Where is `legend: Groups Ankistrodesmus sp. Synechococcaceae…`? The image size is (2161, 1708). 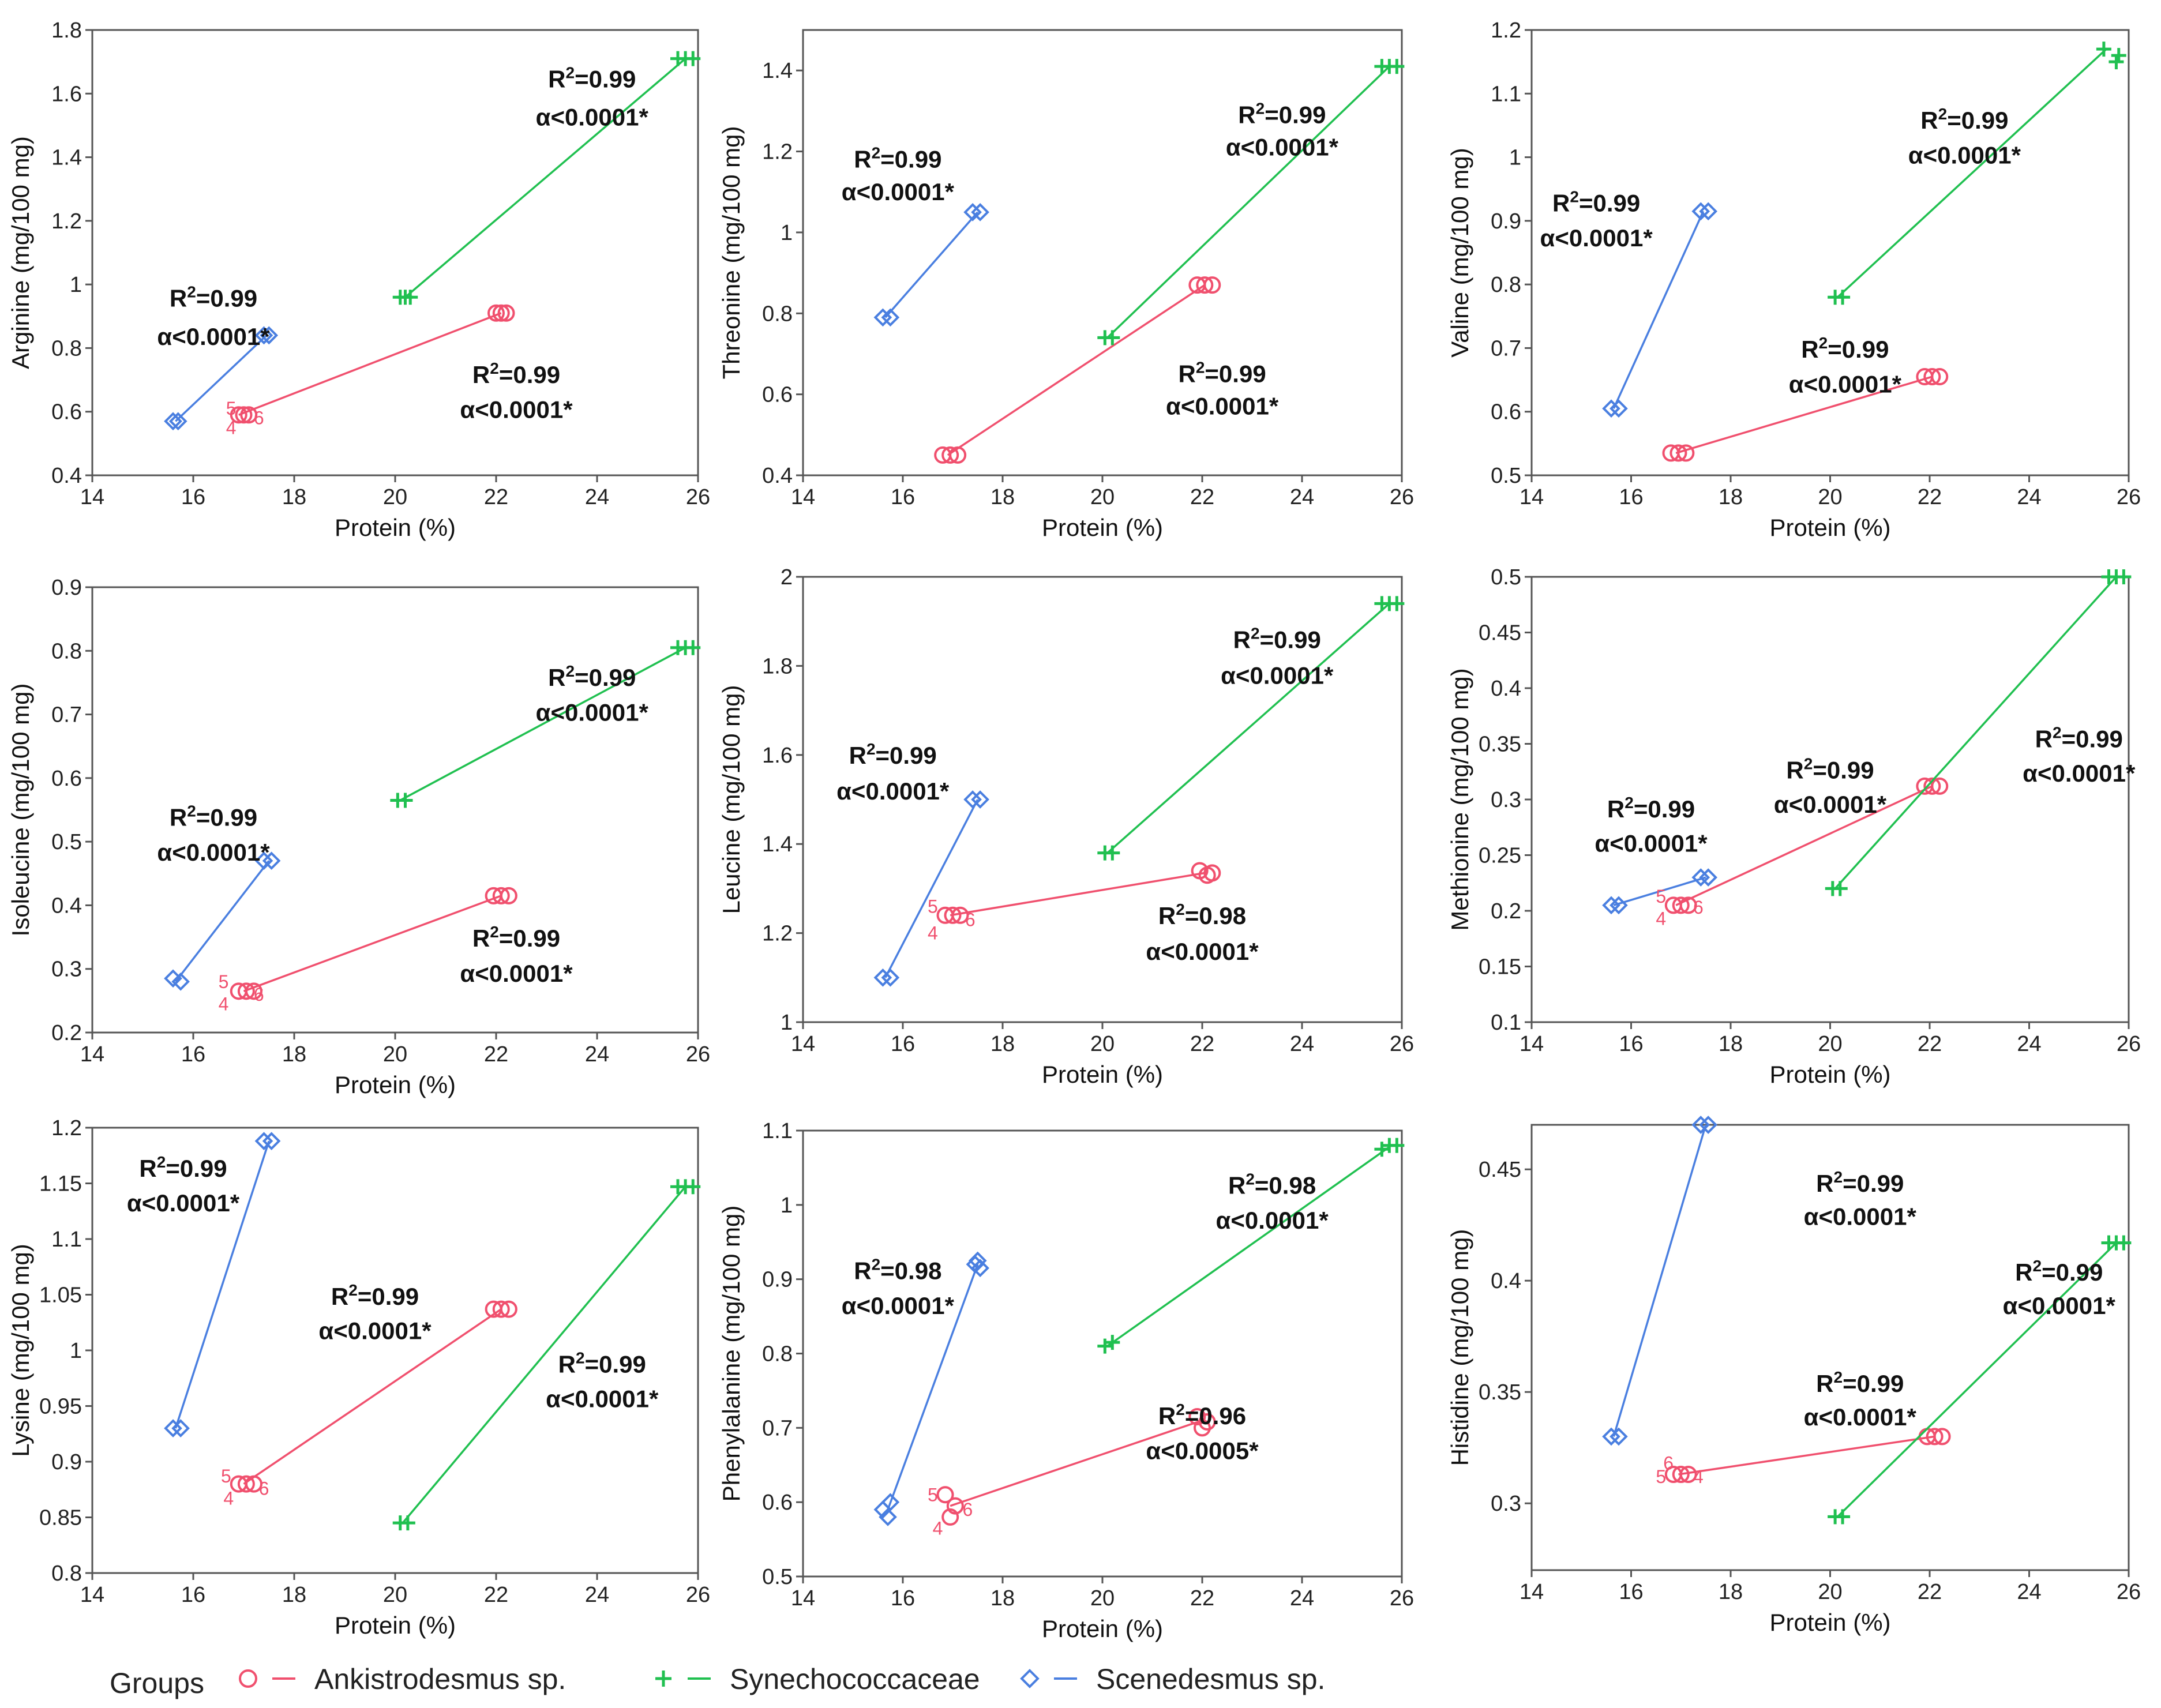 legend: Groups Ankistrodesmus sp. Synechococcaceae… is located at coordinates (717, 1681).